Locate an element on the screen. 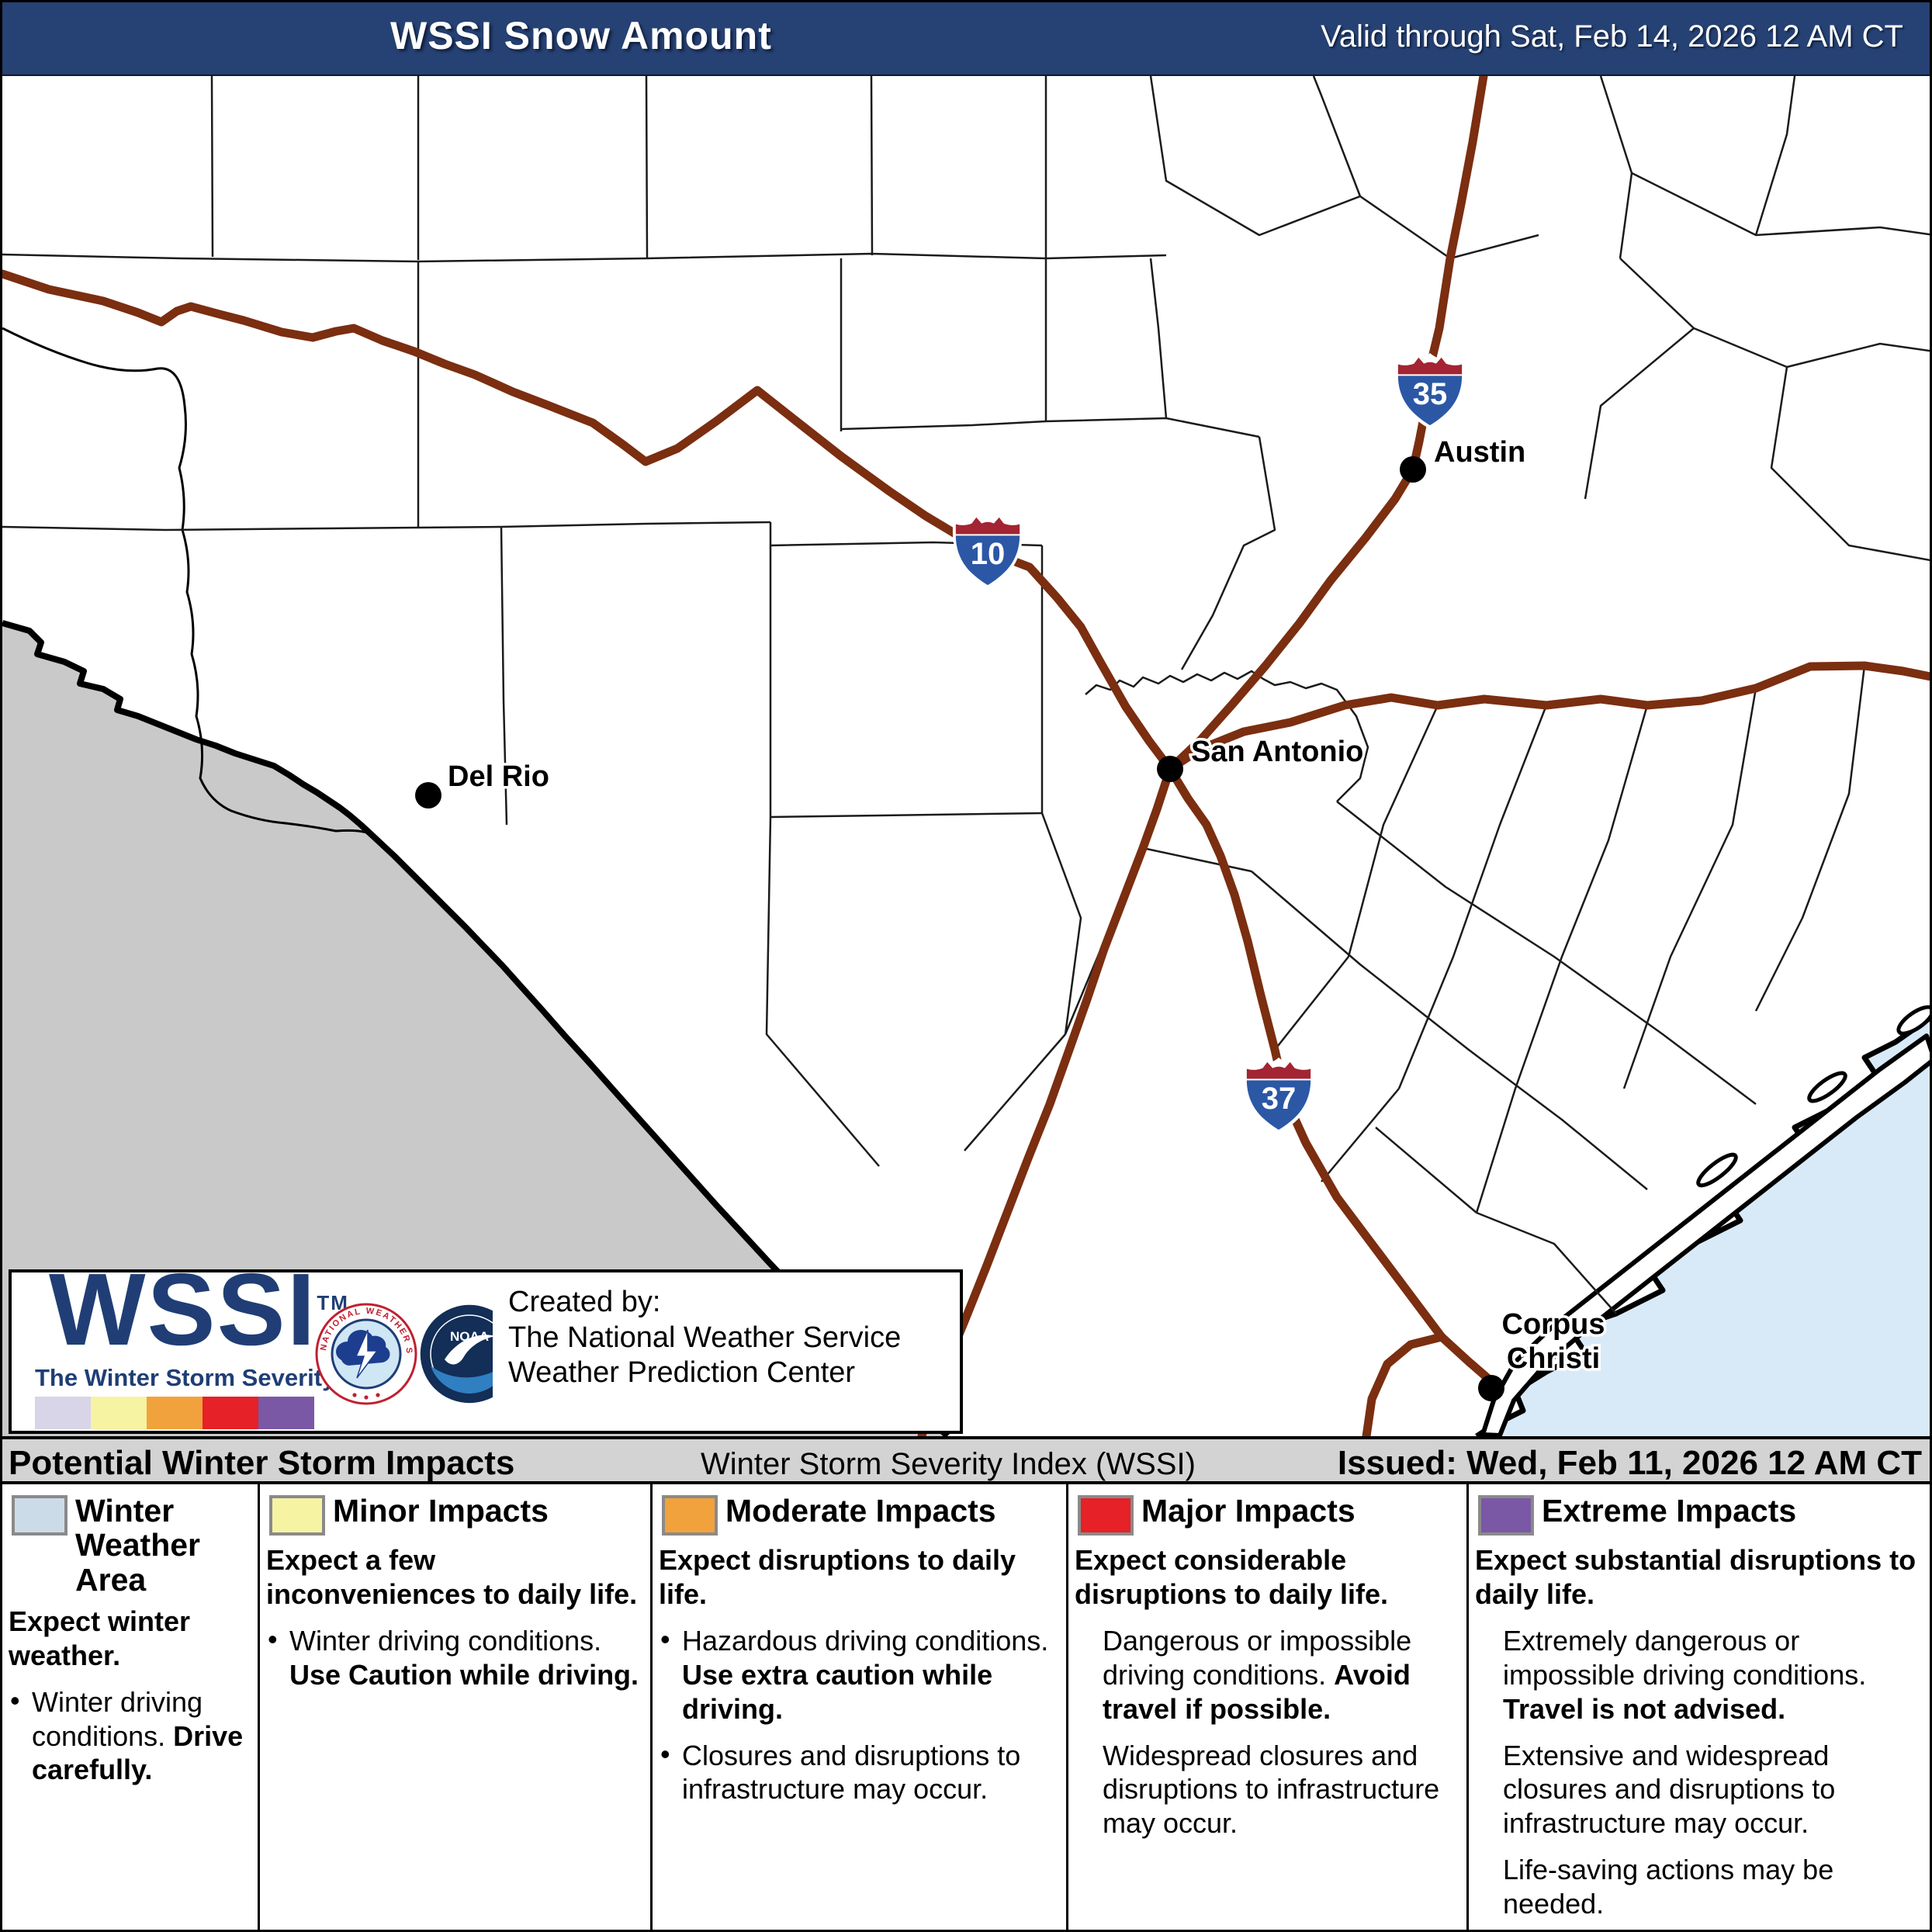  city-label-san-antonio: San Antonio is located at coordinates (1277, 752).